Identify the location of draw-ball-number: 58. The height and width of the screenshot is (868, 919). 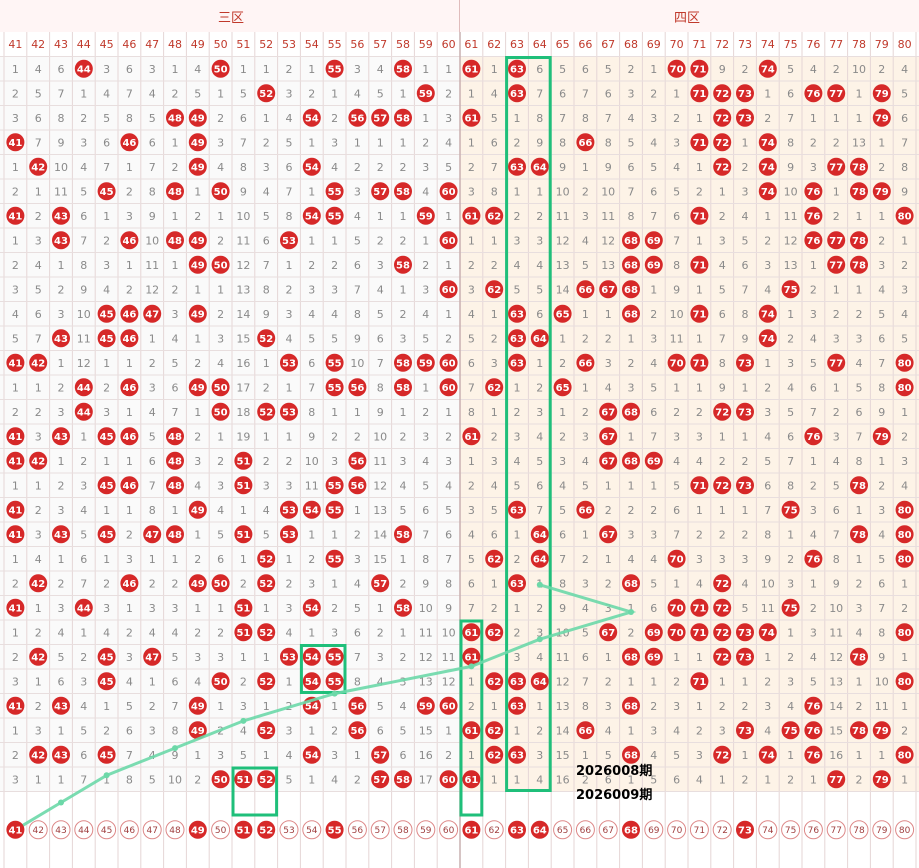
(403, 265).